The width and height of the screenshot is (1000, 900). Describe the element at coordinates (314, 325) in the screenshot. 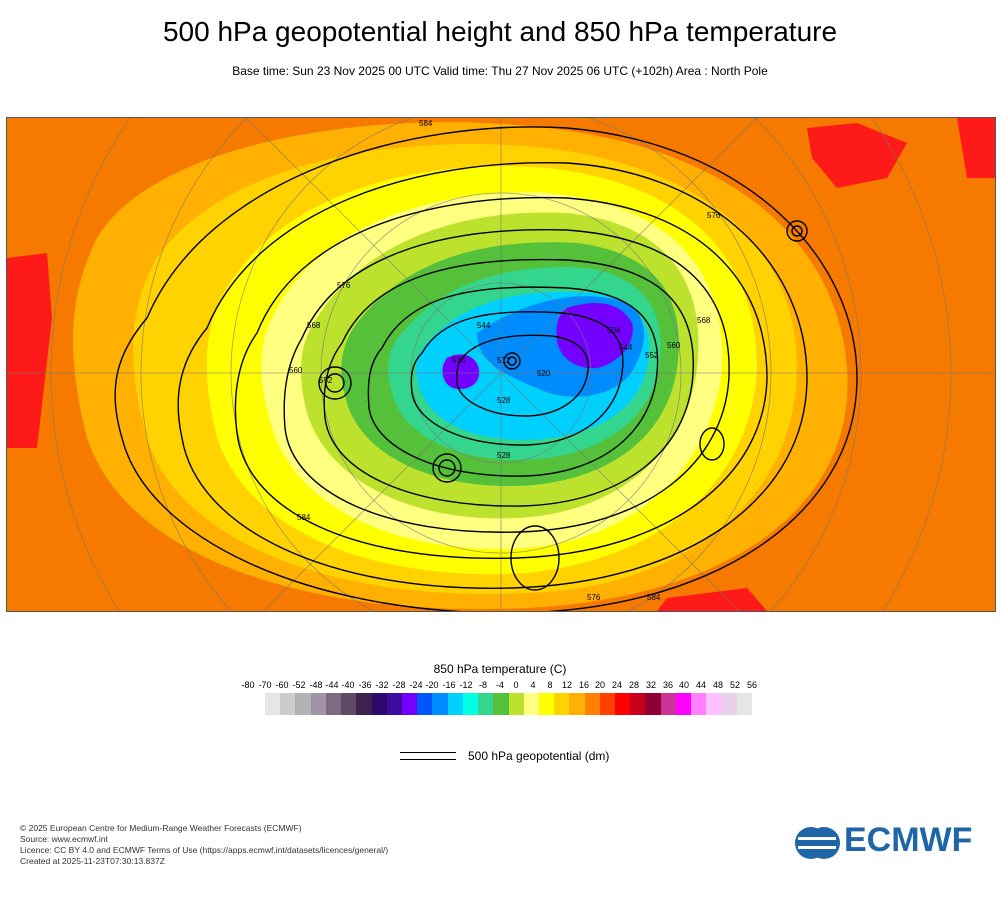

I see `contour-label: 568` at that location.